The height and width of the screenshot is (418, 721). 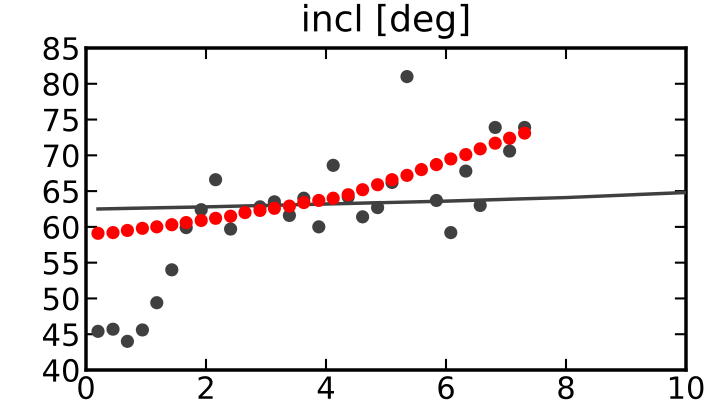 What do you see at coordinates (61, 84) in the screenshot?
I see `y-tick-label: 80` at bounding box center [61, 84].